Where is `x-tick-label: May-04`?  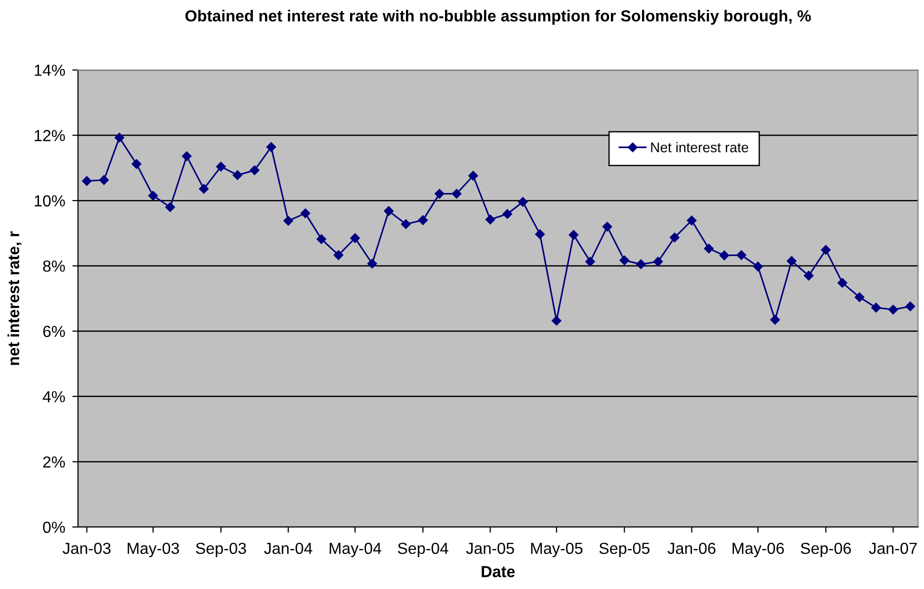
x-tick-label: May-04 is located at coordinates (356, 550).